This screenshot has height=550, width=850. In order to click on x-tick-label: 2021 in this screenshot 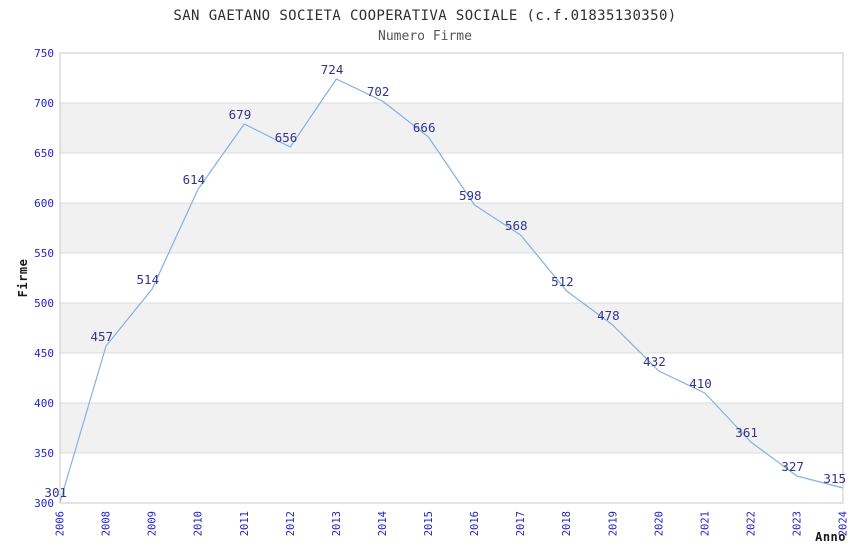, I will do `click(705, 523)`.